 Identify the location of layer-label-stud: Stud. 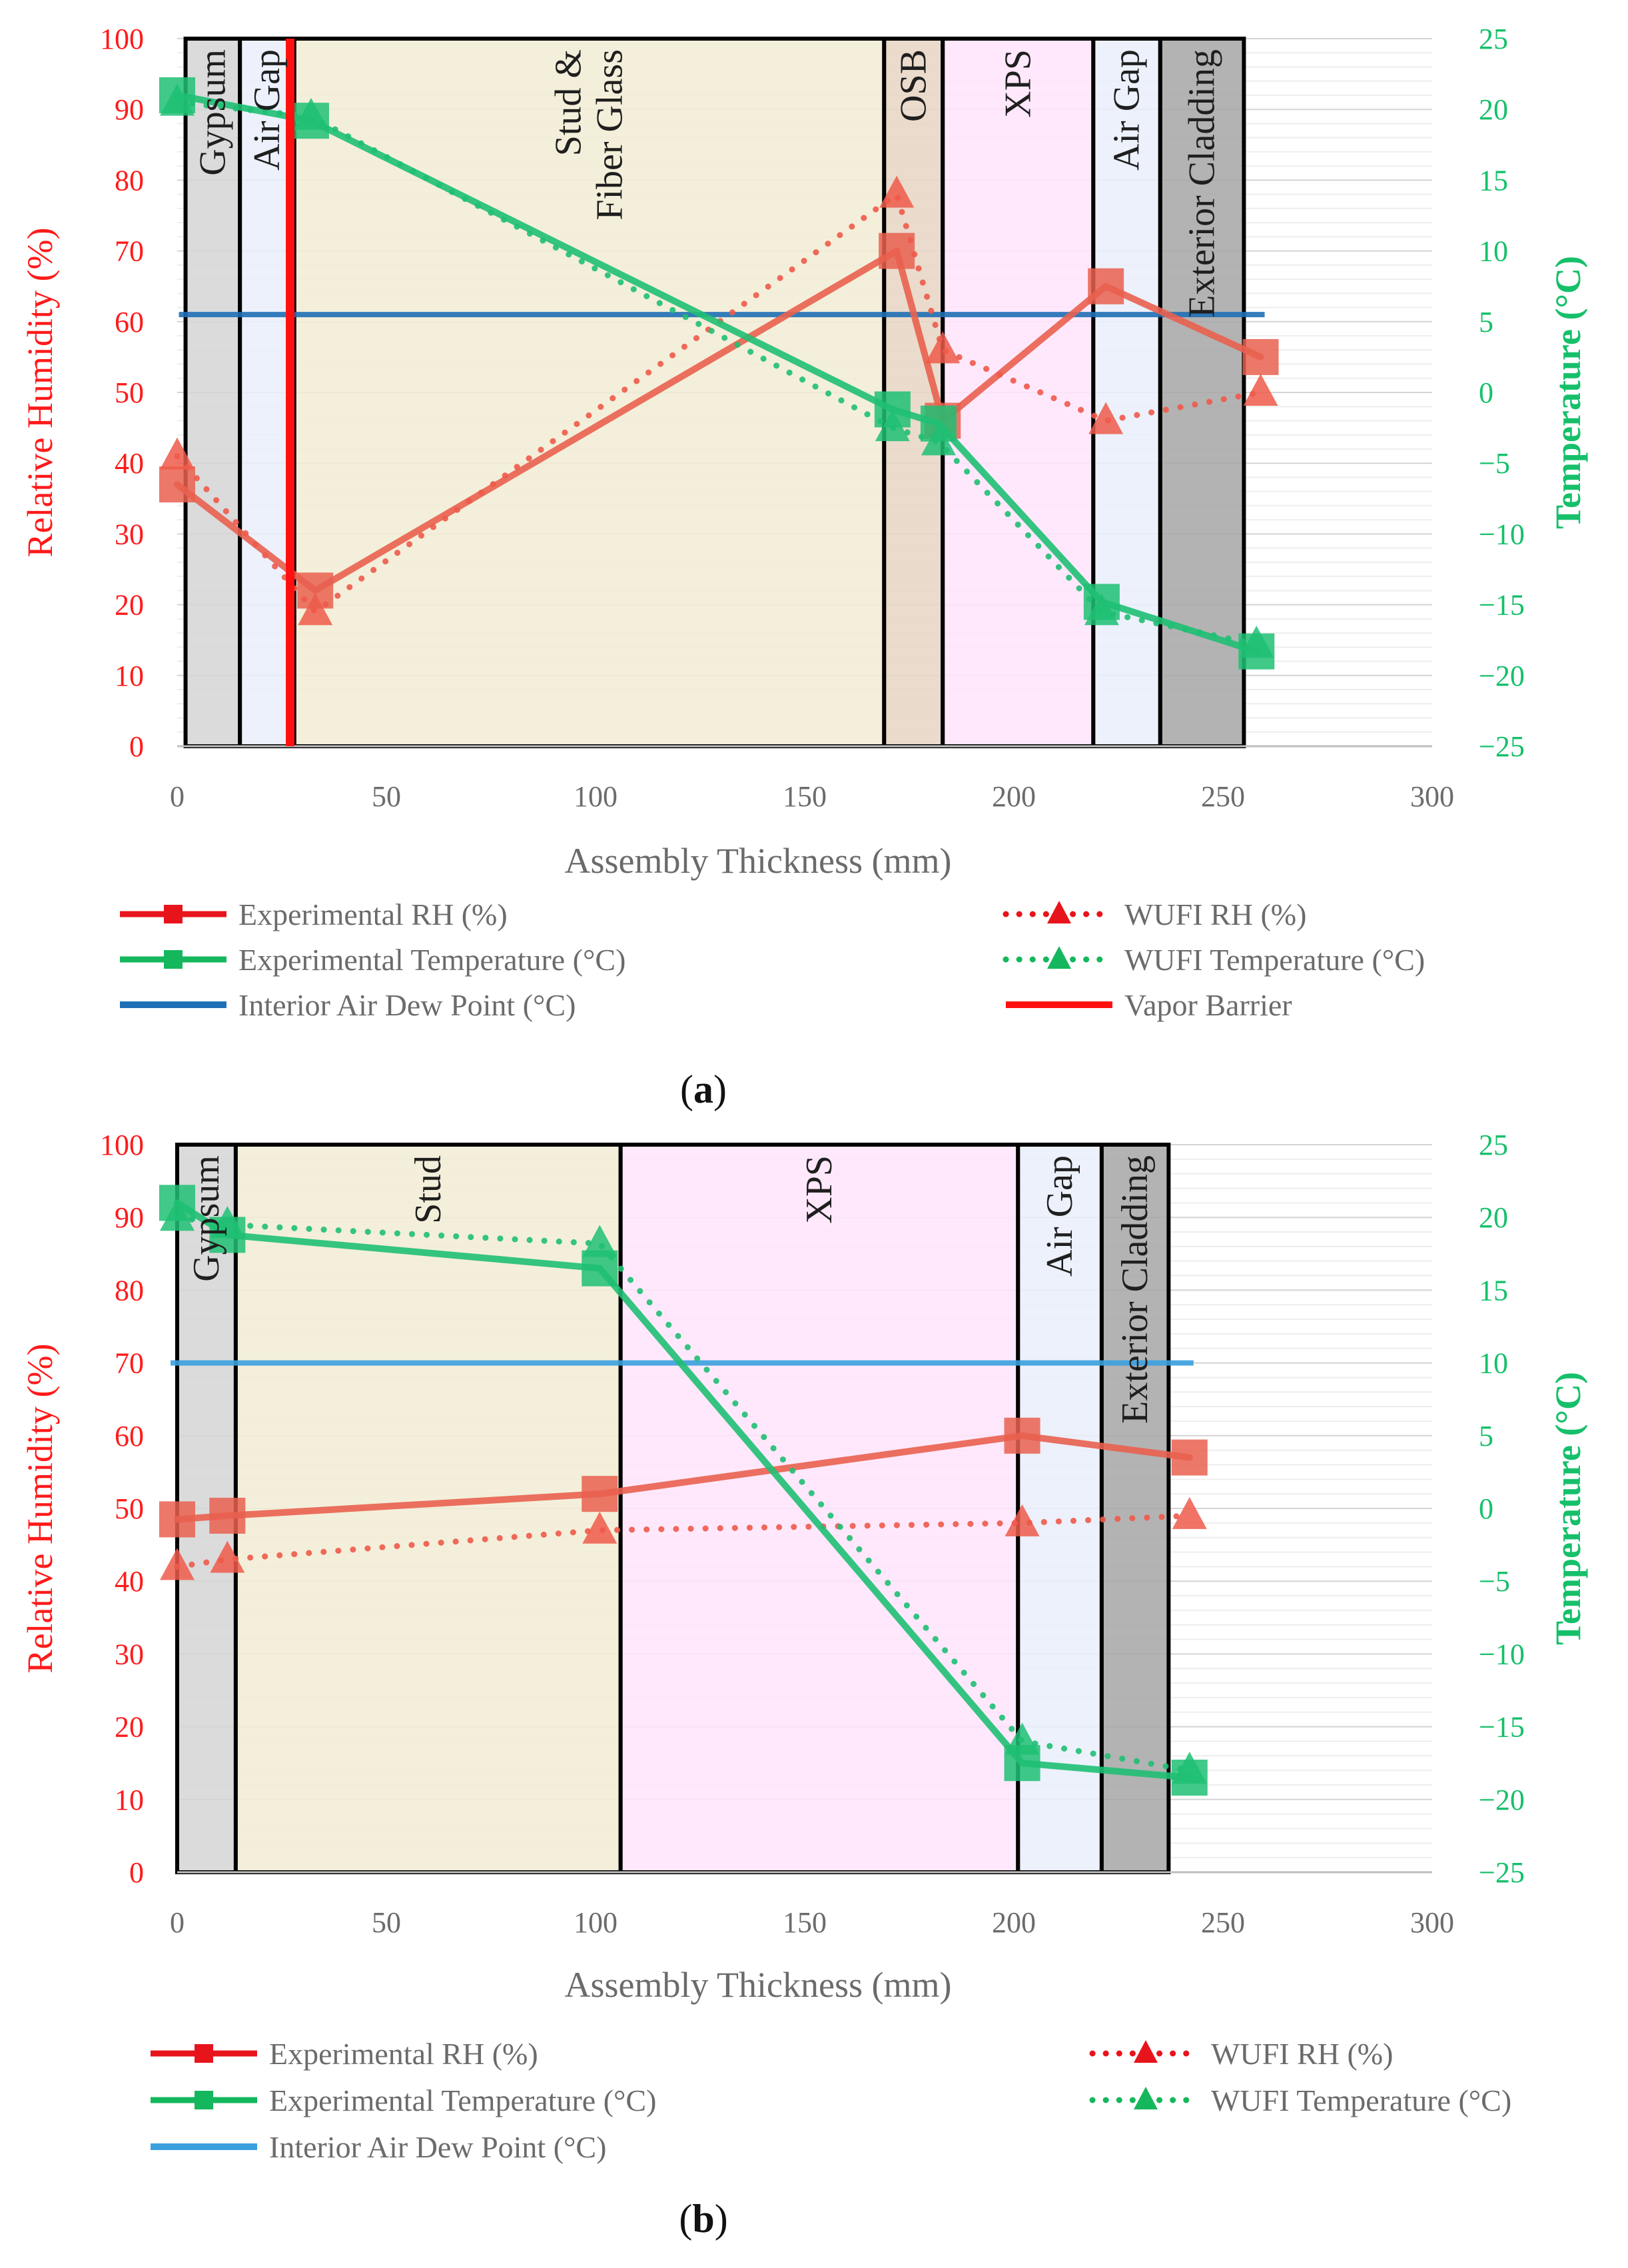
(428, 1189).